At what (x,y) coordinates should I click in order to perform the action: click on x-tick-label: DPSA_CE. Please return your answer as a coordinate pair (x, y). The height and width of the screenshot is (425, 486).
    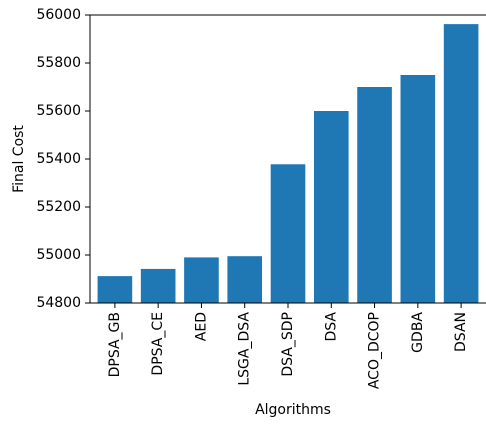
    Looking at the image, I should click on (158, 344).